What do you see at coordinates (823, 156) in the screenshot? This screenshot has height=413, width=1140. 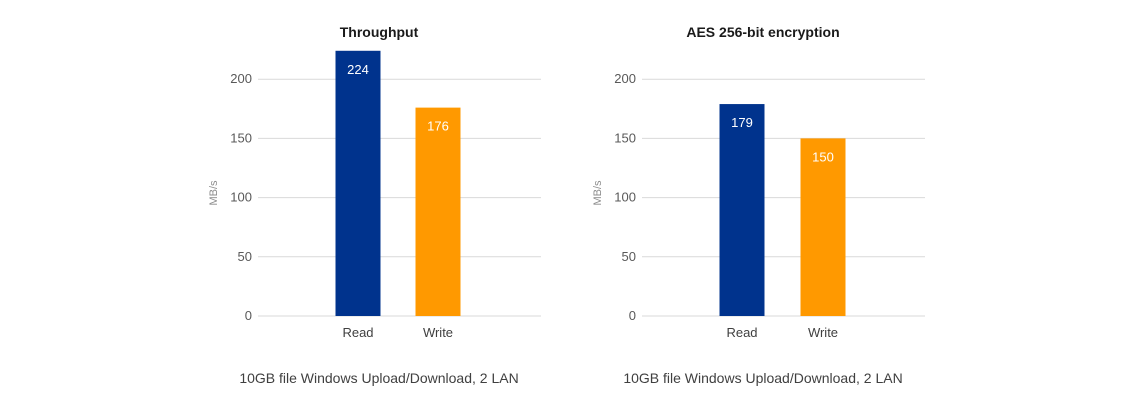 I see `data-label-write: 150` at bounding box center [823, 156].